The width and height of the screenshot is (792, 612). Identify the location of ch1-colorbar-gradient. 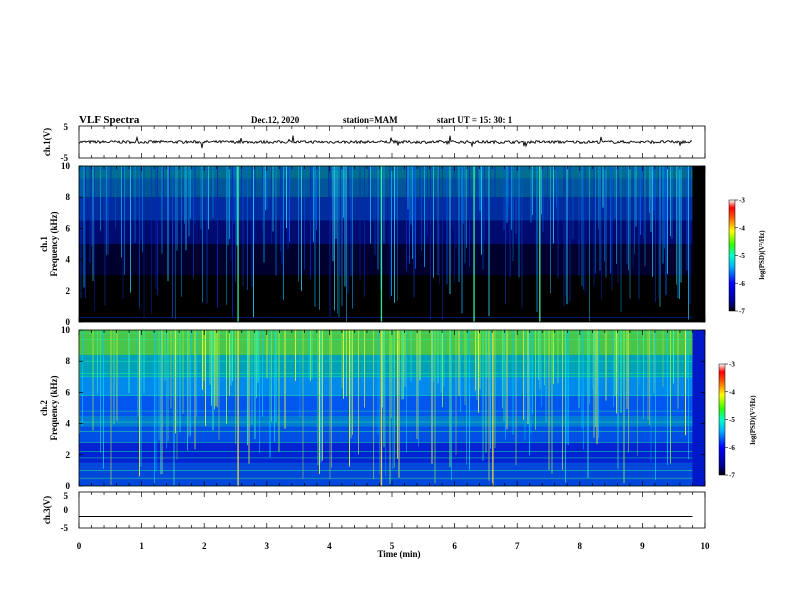
(732, 255).